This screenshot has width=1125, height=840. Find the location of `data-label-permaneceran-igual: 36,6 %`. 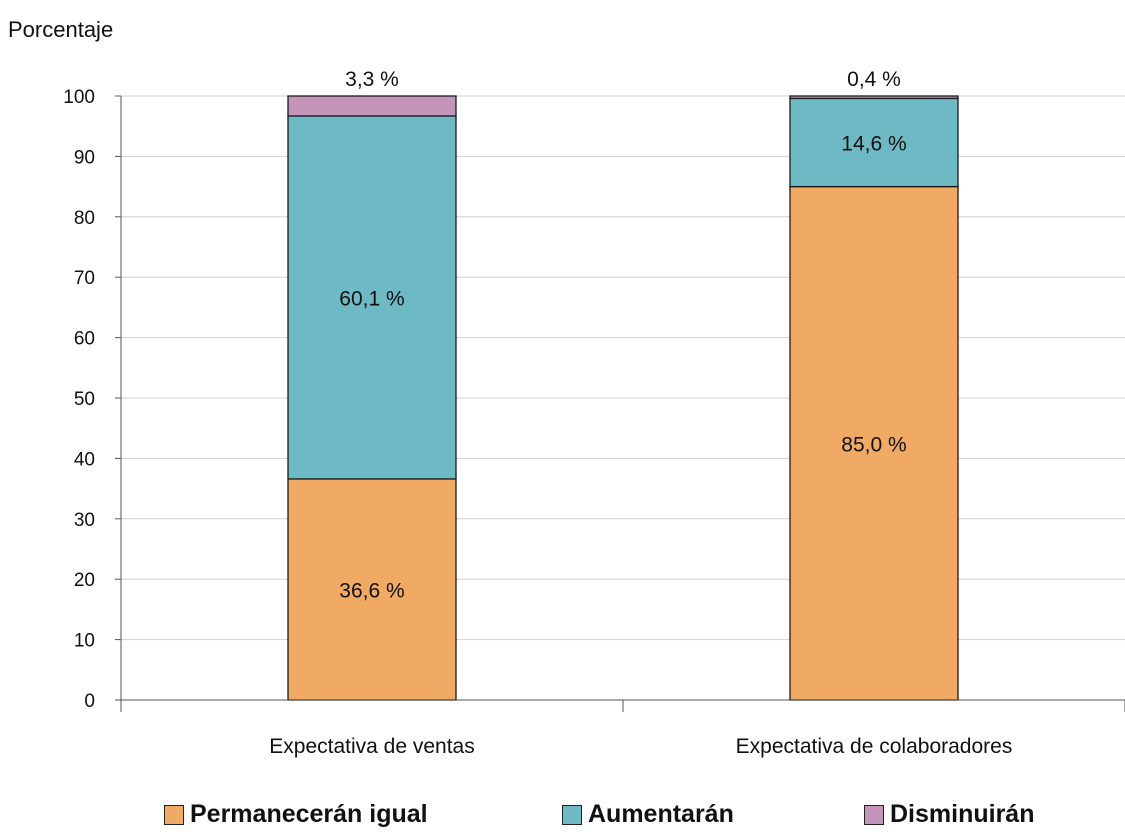

data-label-permaneceran-igual: 36,6 % is located at coordinates (371, 590).